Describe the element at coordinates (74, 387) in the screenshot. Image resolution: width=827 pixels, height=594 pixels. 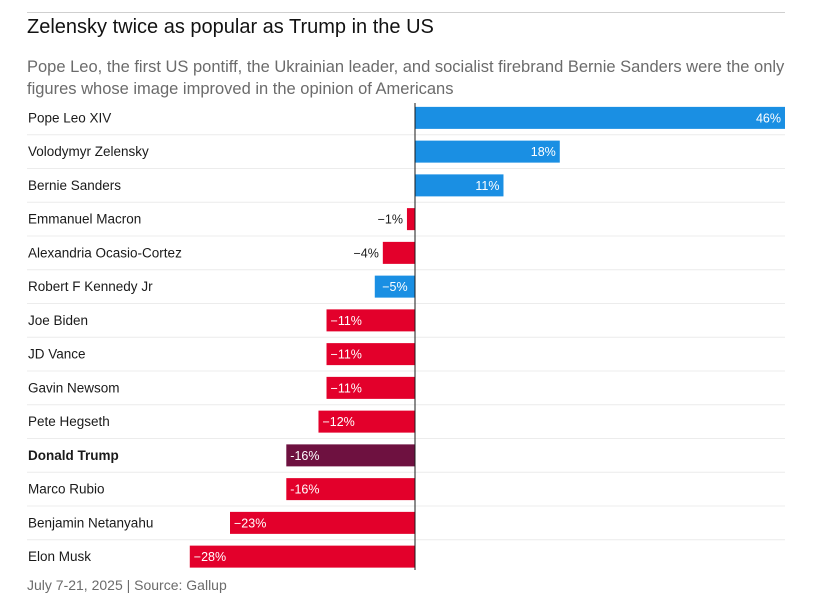
I see `category-label: Gavin Newsom` at that location.